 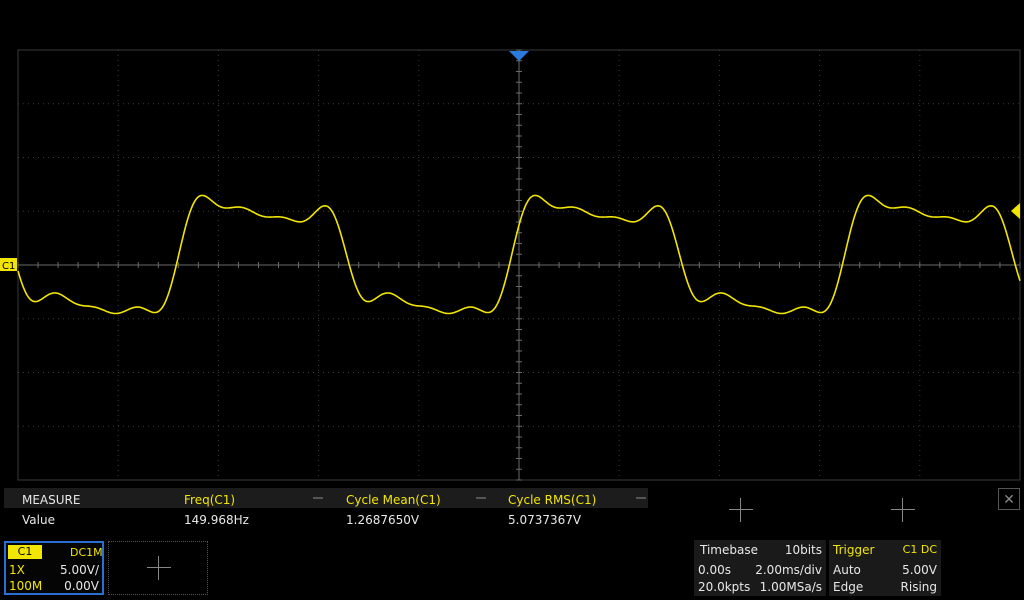 I want to click on timebase-title: Timebase, so click(x=729, y=550).